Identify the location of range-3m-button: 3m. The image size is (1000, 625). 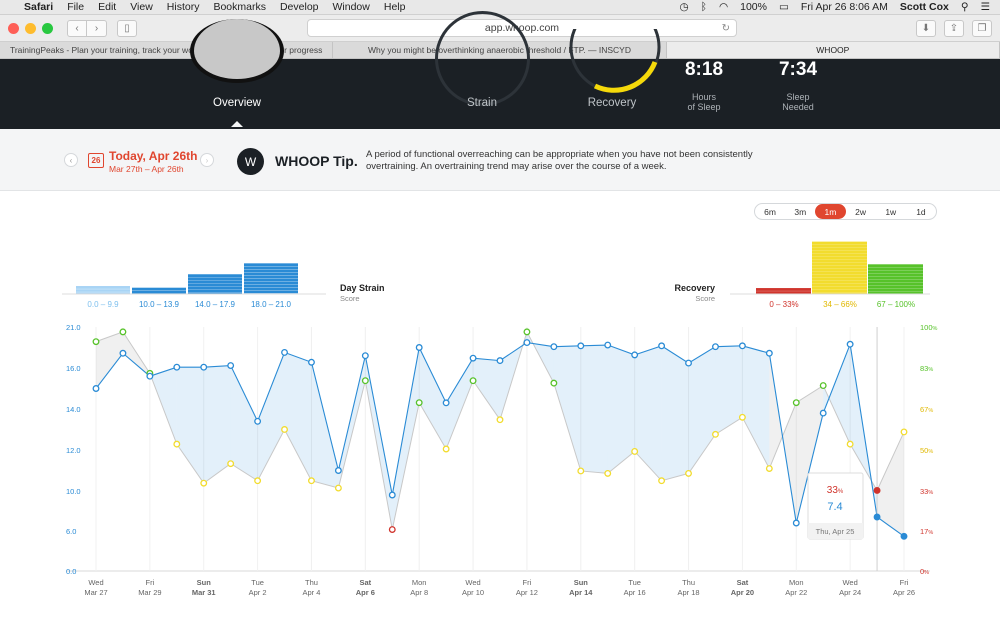
(800, 211).